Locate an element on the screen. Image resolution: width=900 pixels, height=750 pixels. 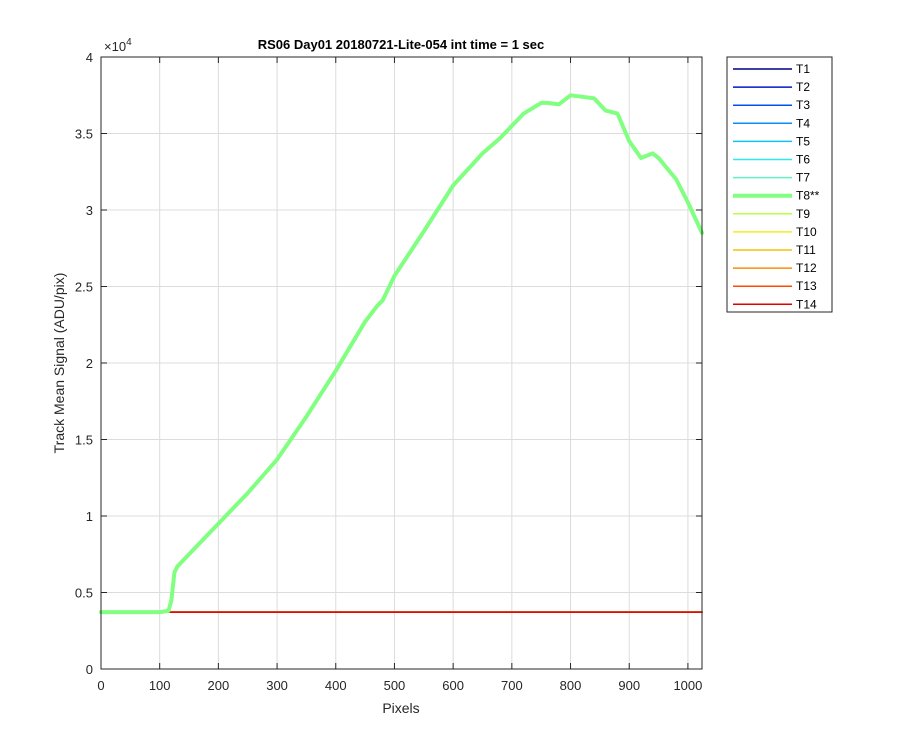
legend-item-t8: T8** is located at coordinates (776, 196).